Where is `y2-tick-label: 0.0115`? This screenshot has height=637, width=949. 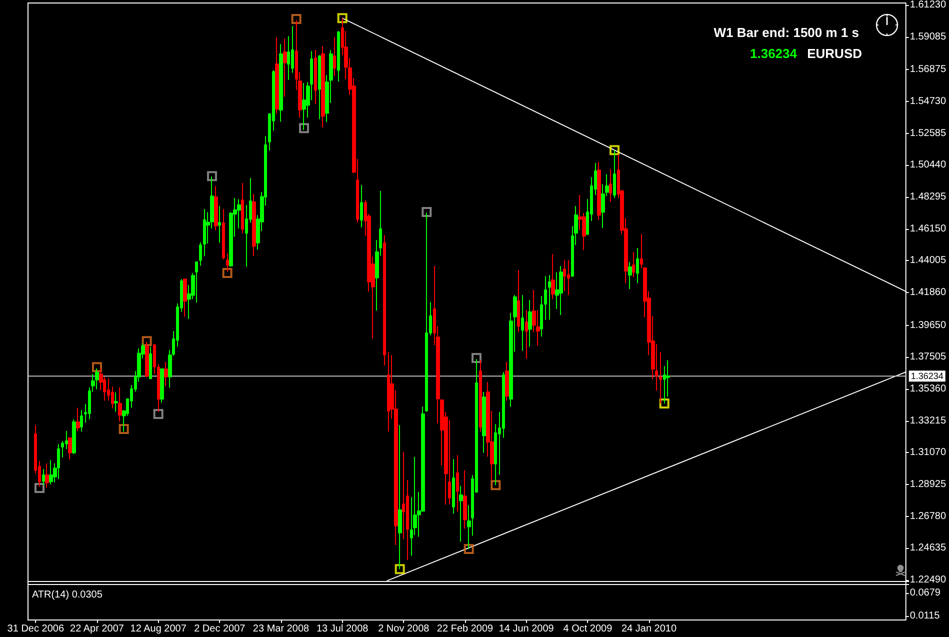
y2-tick-label: 0.0115 is located at coordinates (925, 616).